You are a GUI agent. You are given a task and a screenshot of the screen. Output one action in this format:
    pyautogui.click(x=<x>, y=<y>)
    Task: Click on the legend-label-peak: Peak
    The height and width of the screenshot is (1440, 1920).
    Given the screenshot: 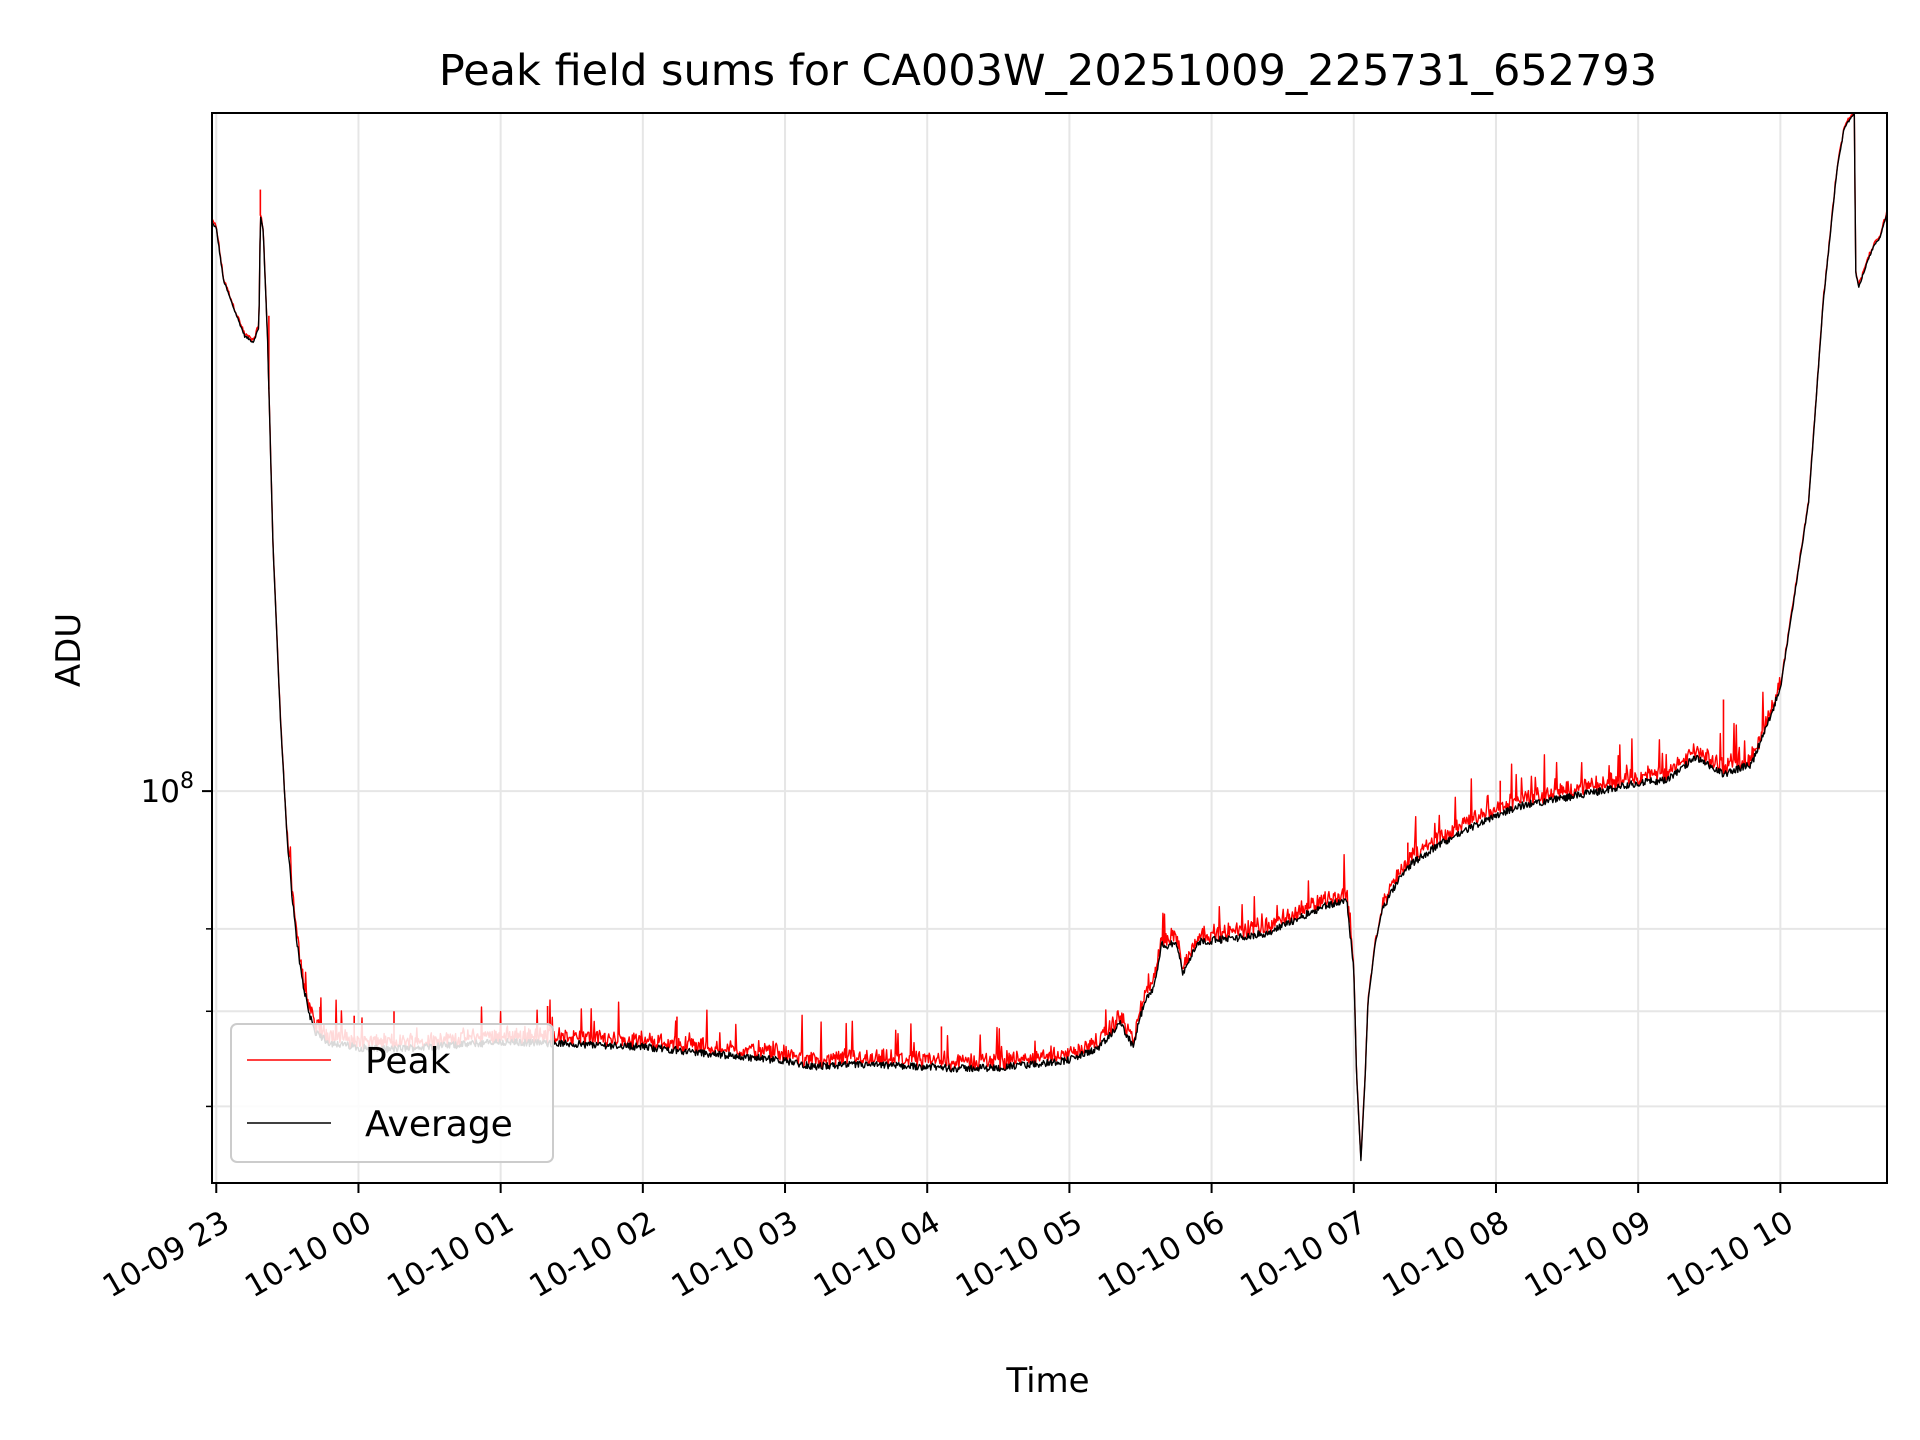 What is the action you would take?
    pyautogui.click(x=408, y=1061)
    